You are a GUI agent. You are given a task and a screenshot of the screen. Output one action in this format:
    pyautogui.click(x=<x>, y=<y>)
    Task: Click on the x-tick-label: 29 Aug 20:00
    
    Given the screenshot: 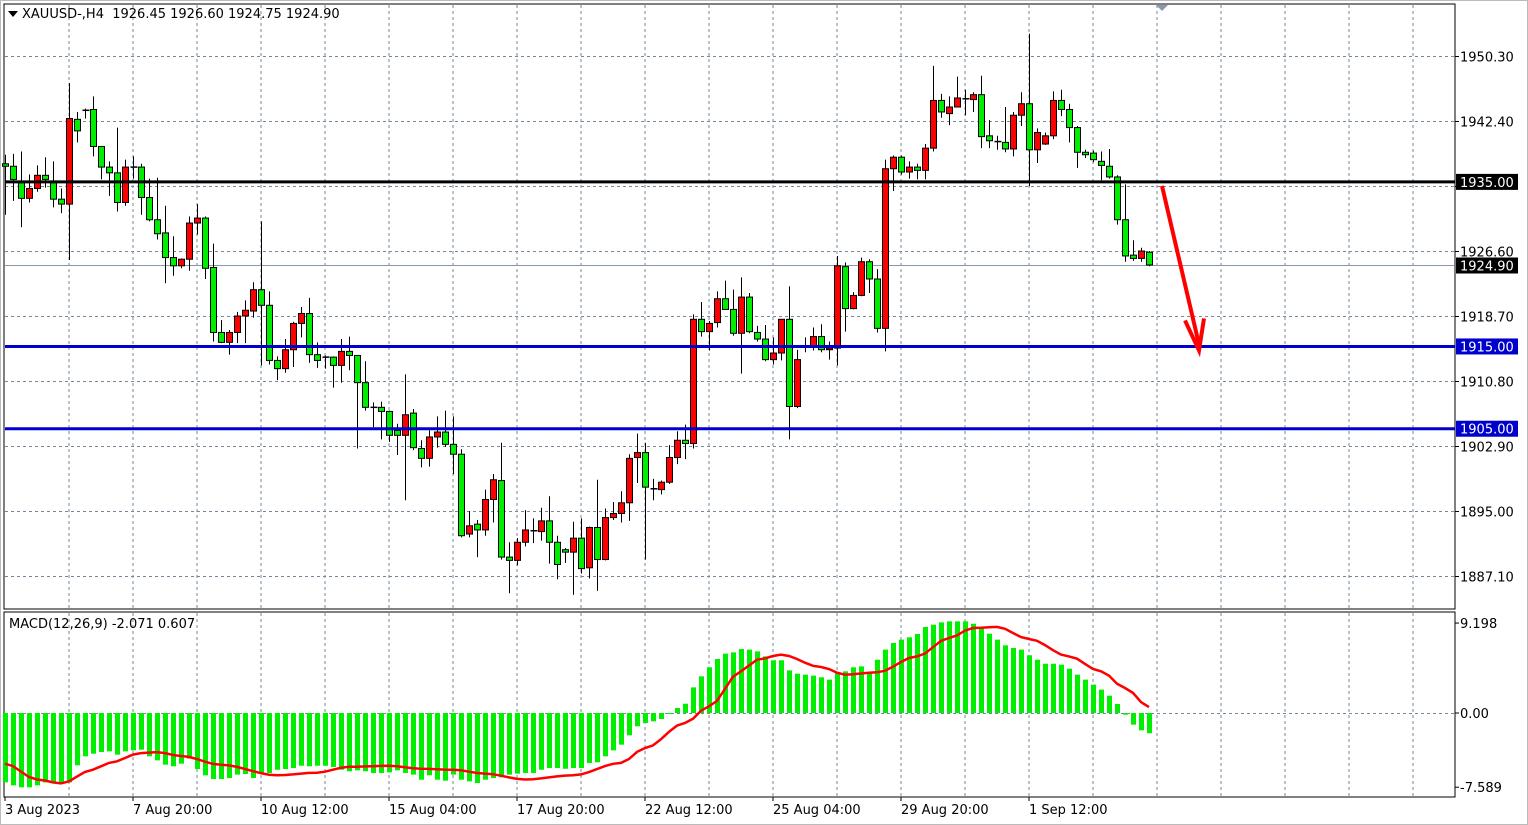 What is the action you would take?
    pyautogui.click(x=945, y=810)
    